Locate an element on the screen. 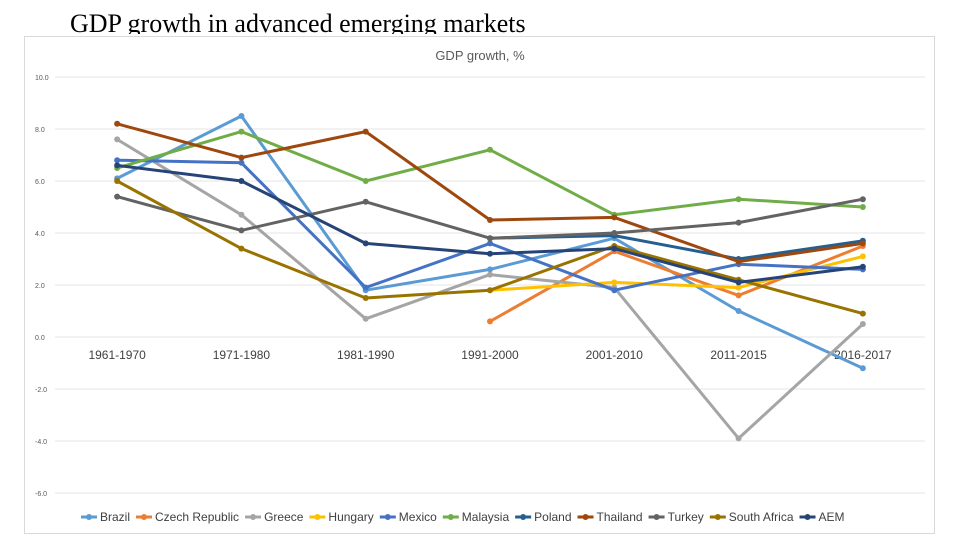  legend-label: Brazil is located at coordinates (115, 517).